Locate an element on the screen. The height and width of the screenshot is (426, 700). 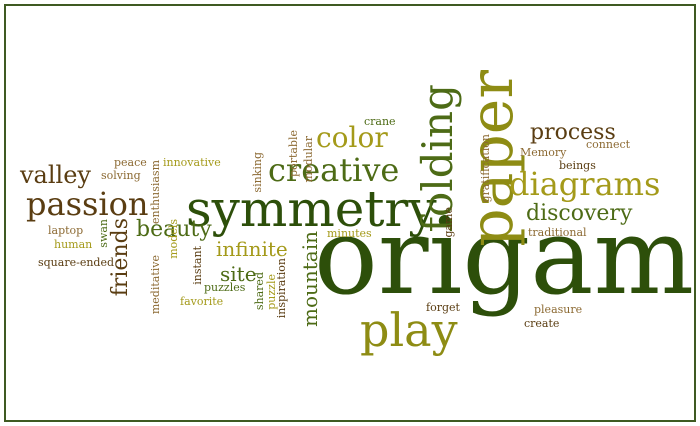
word-discovery: discovery is located at coordinates (579, 213).